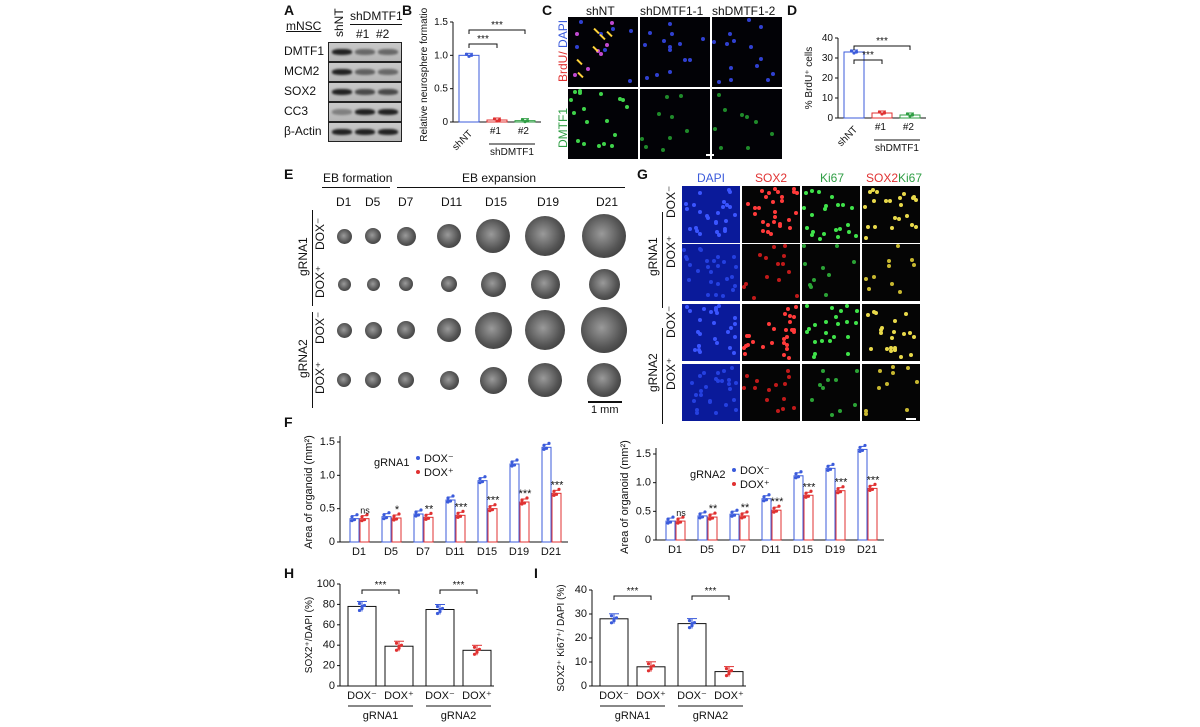 This screenshot has width=1200, height=727. Describe the element at coordinates (309, 492) in the screenshot. I see `y-axis-label: Area of organoid (mm²)` at that location.